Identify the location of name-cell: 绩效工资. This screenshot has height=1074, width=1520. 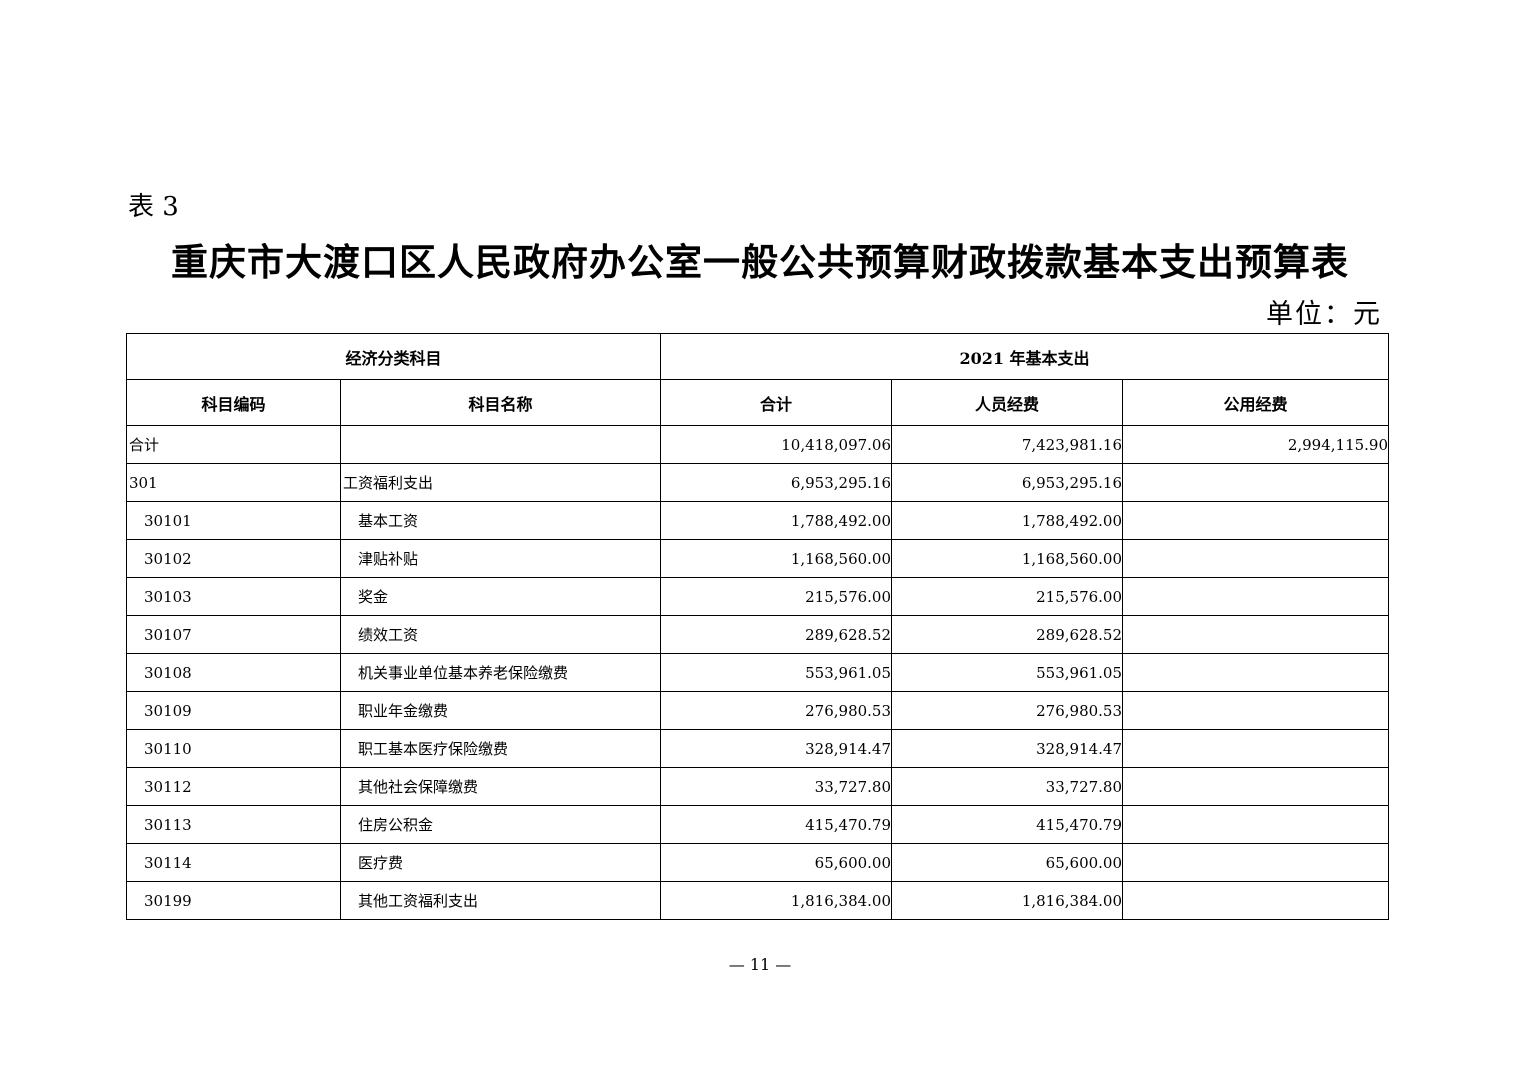
(500, 634).